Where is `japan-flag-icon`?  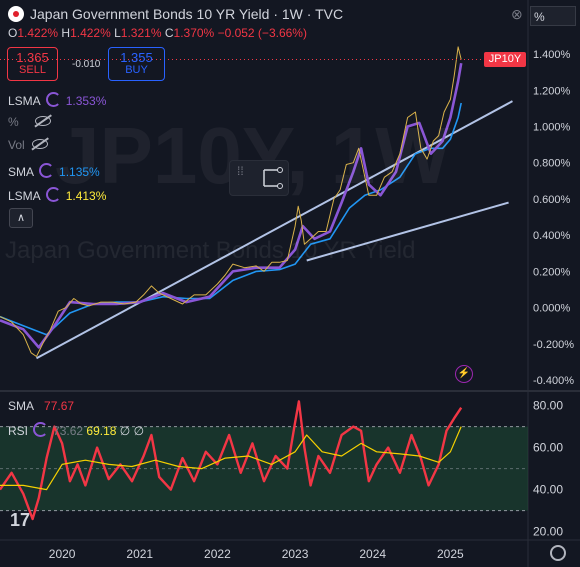 japan-flag-icon is located at coordinates (16, 14).